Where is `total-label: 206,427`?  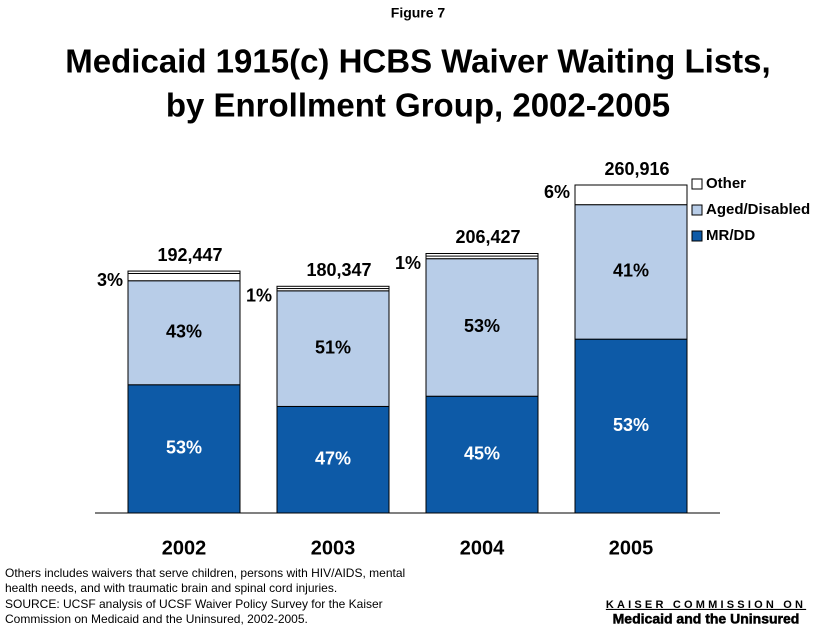
total-label: 206,427 is located at coordinates (487, 237).